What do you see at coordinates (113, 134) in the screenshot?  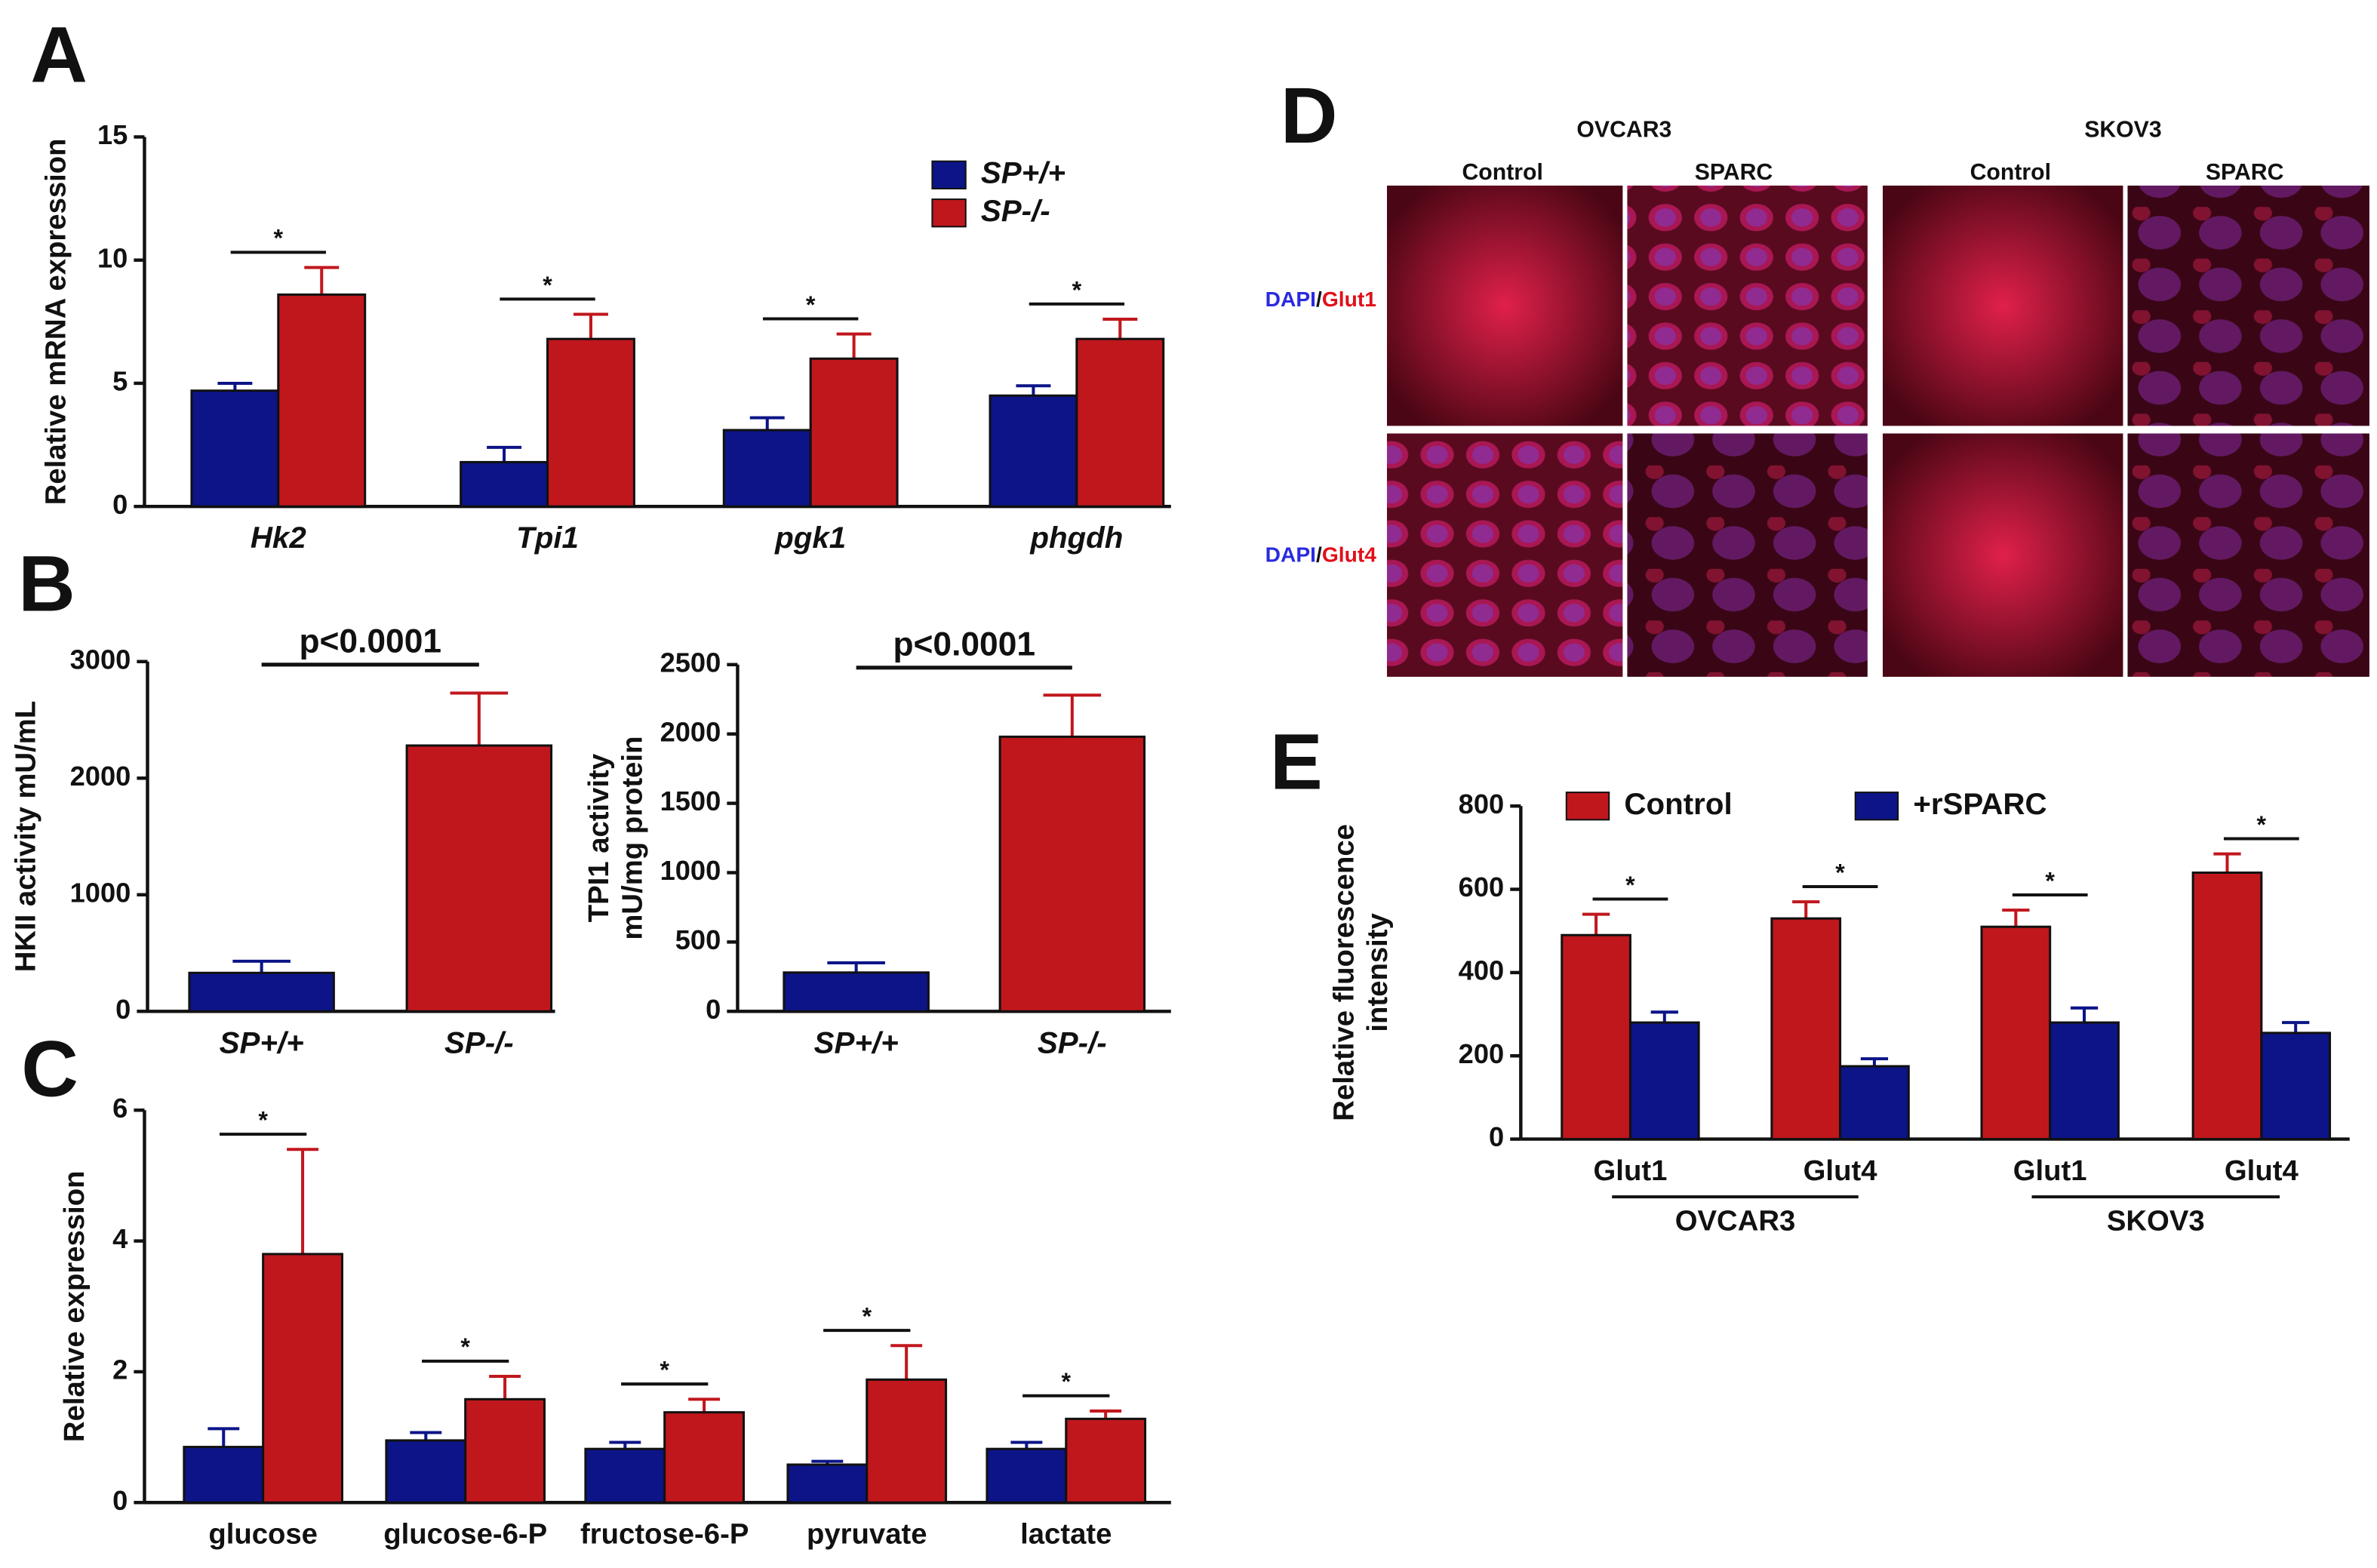 I see `y-tick-label: 15` at bounding box center [113, 134].